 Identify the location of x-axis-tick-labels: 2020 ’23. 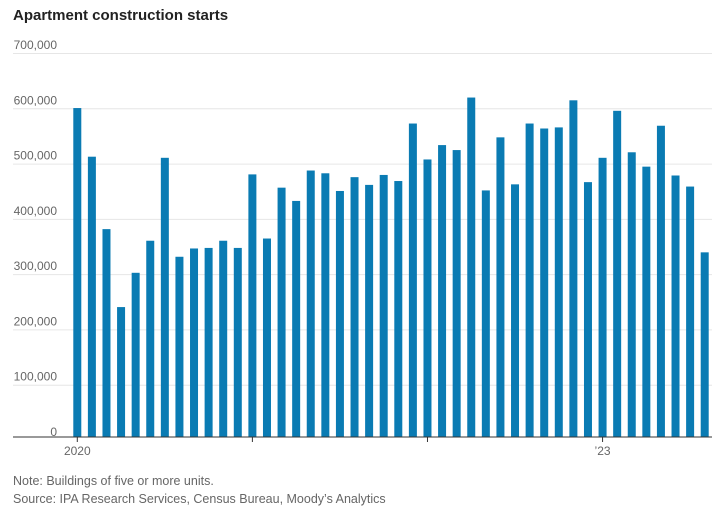
(337, 447).